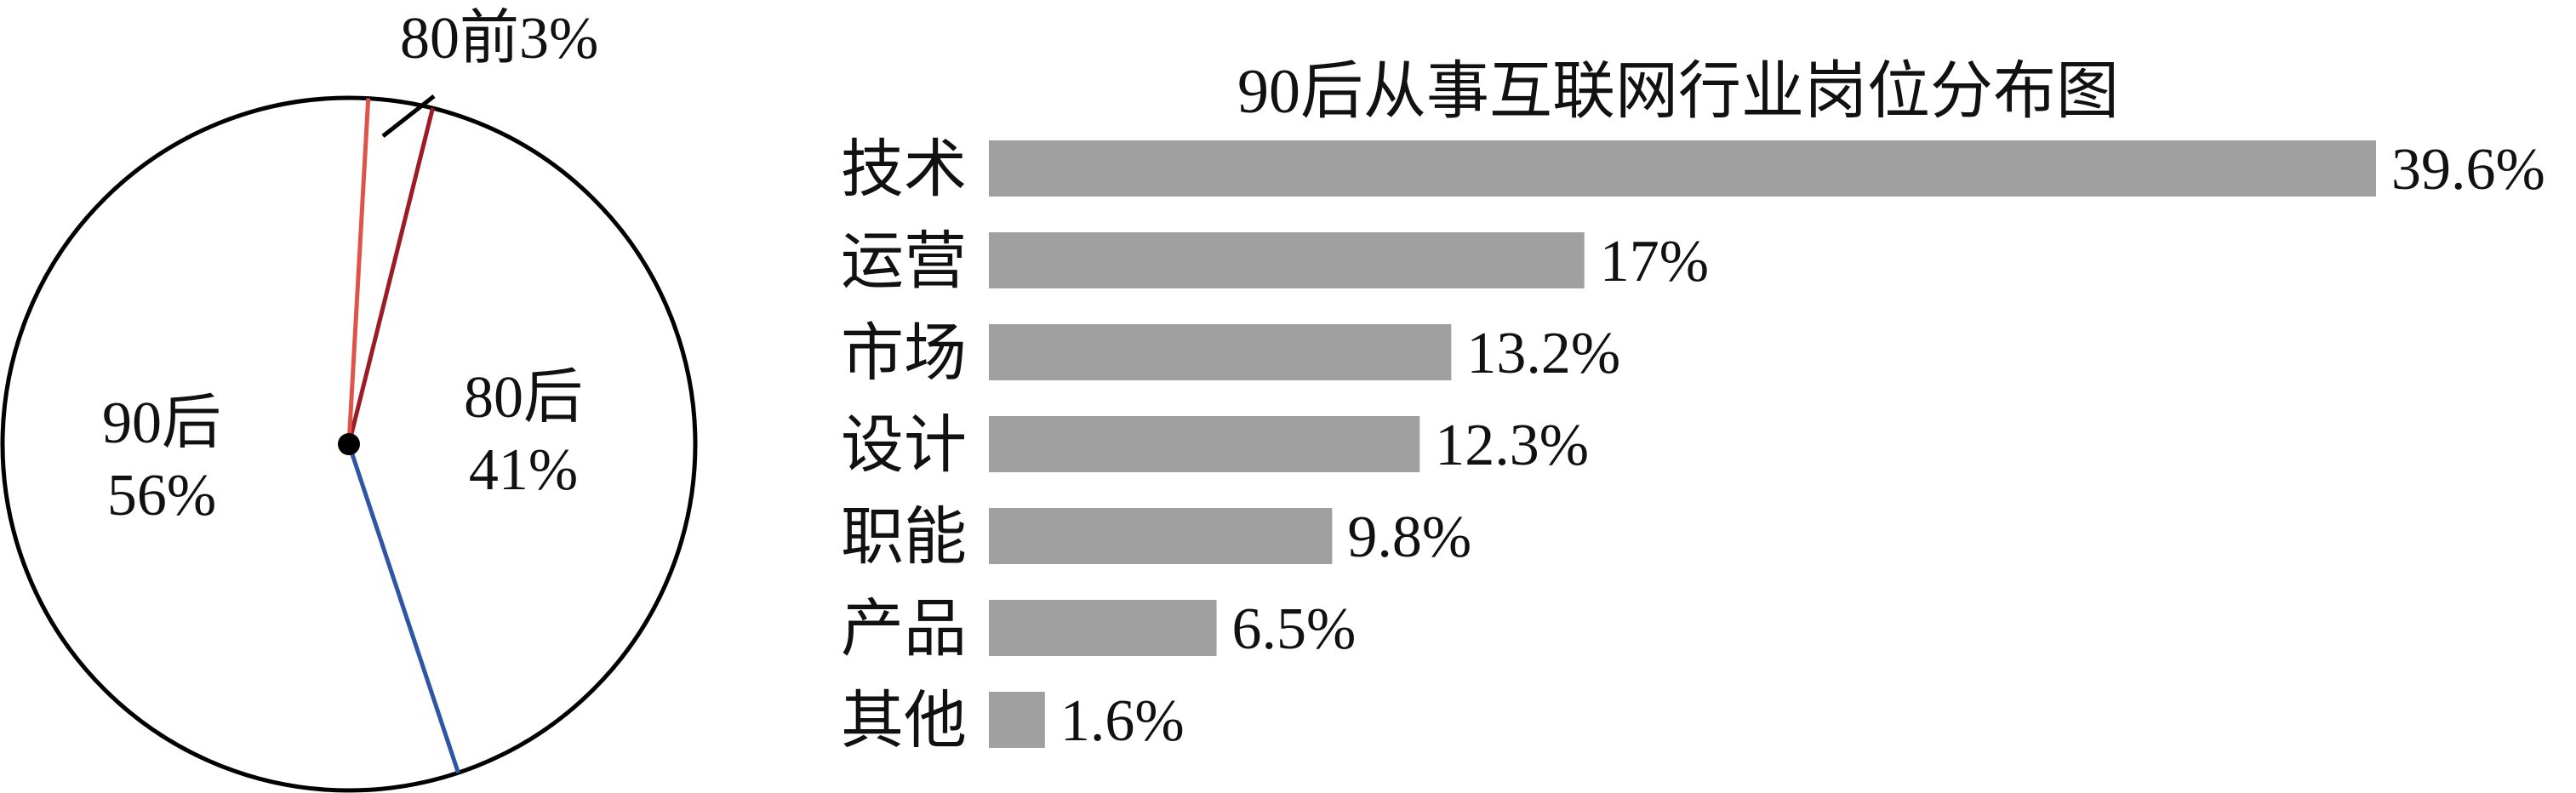 This screenshot has width=2576, height=793. I want to click on bar-category-label: 市场, so click(904, 354).